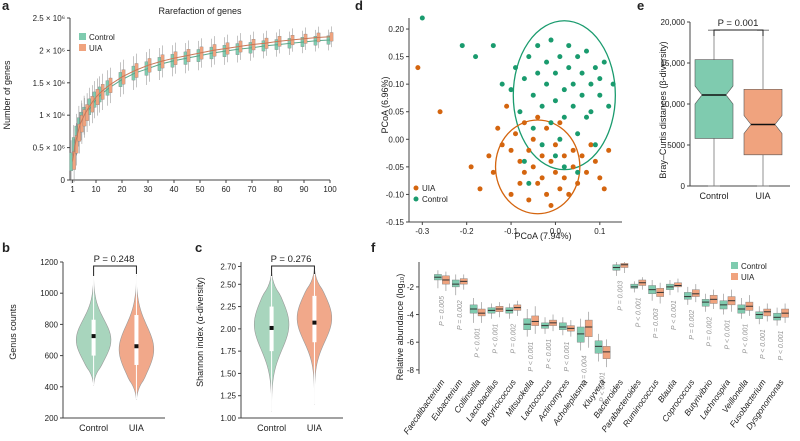 The image size is (800, 441). Describe the element at coordinates (271, 428) in the screenshot. I see `c-x-tick-label: Control` at that location.